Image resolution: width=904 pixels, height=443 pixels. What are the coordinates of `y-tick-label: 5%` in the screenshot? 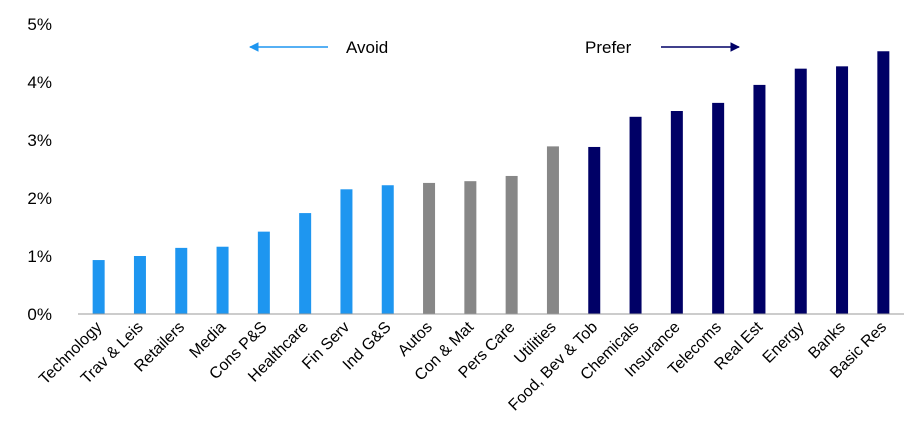 It's located at (39, 24).